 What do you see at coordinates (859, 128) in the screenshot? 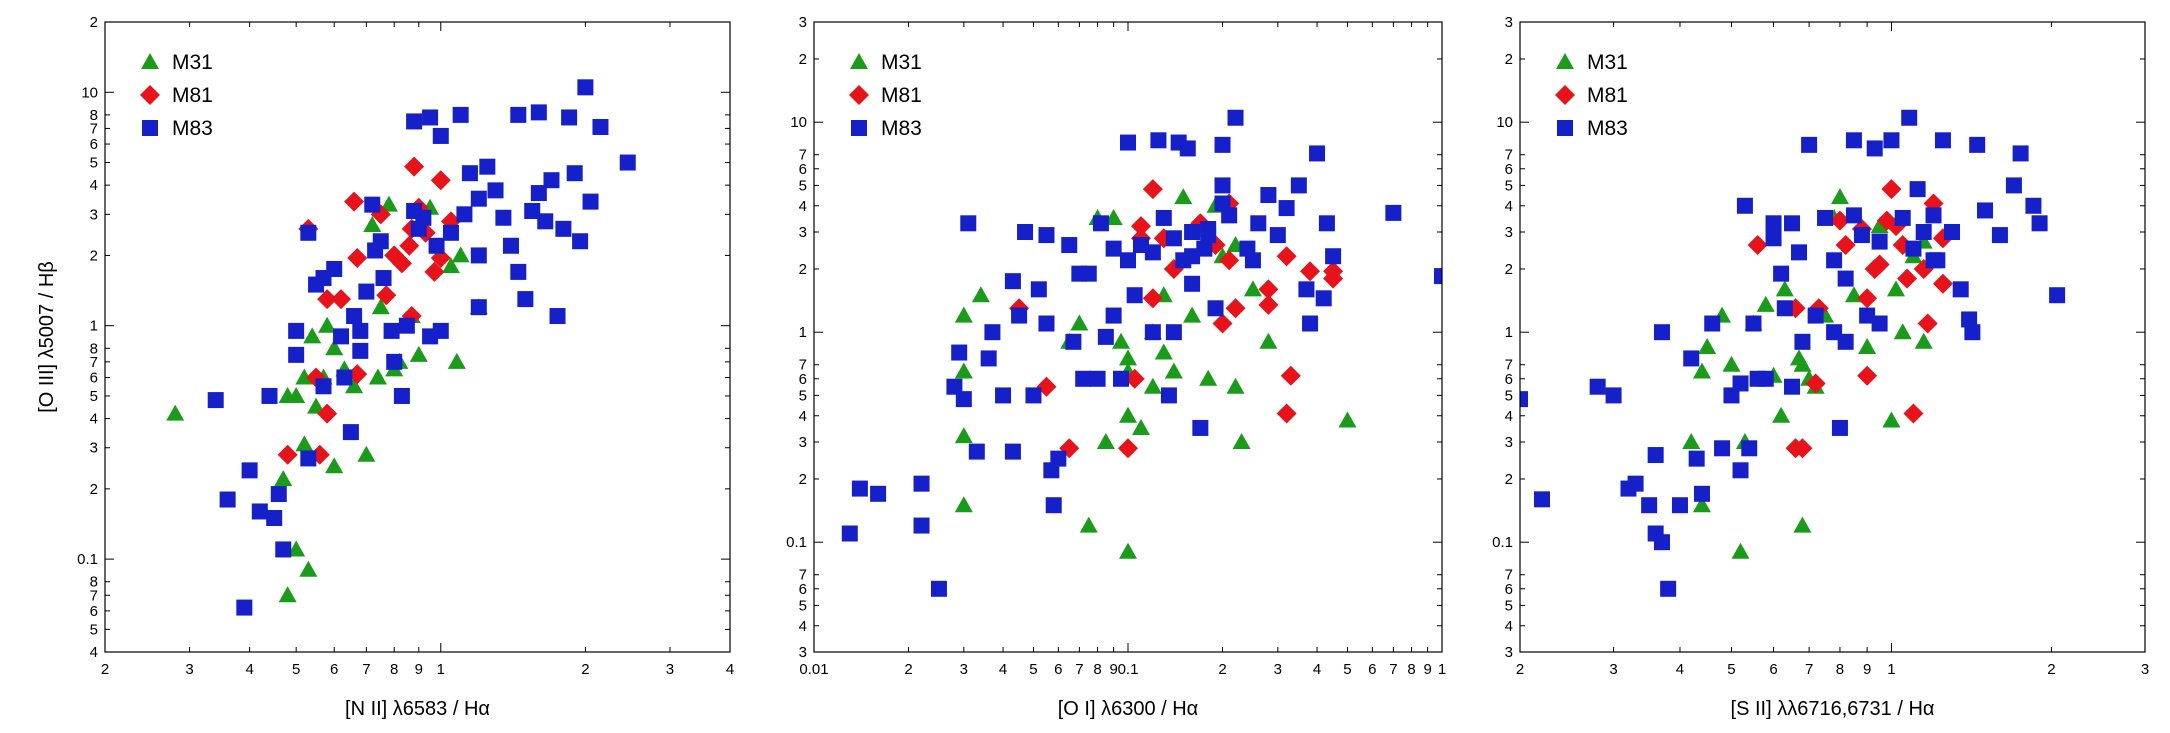
I see `legend-marker-m83` at bounding box center [859, 128].